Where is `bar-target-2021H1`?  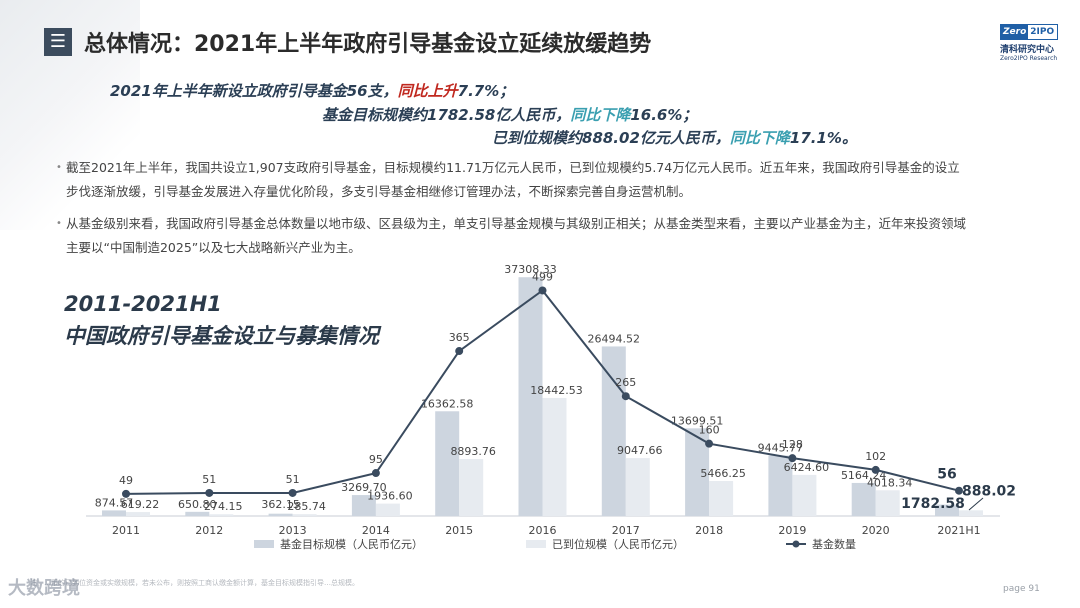 bar-target-2021H1 is located at coordinates (947, 510).